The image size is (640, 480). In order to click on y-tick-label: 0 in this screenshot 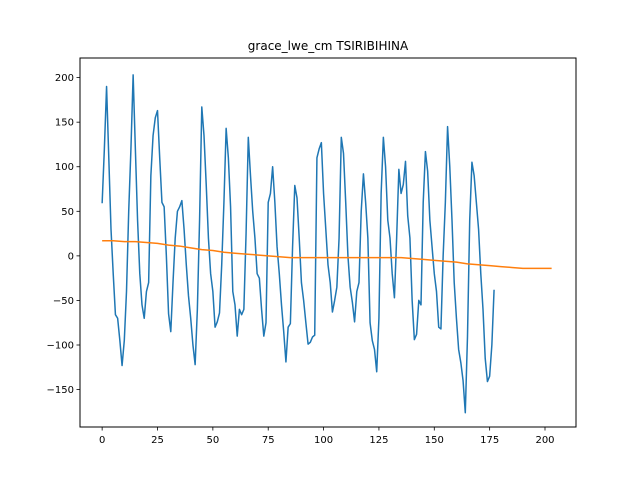, I will do `click(71, 256)`.